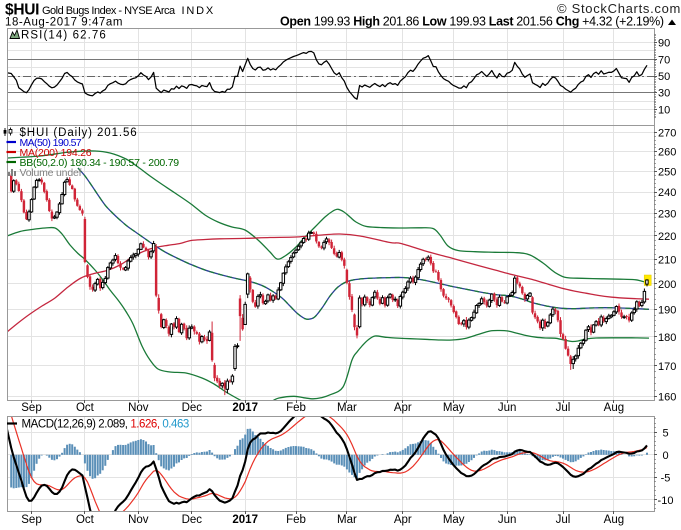 This screenshot has width=681, height=530. What do you see at coordinates (64, 36) in the screenshot?
I see `svg-text: RSI(14) 62.76` at bounding box center [64, 36].